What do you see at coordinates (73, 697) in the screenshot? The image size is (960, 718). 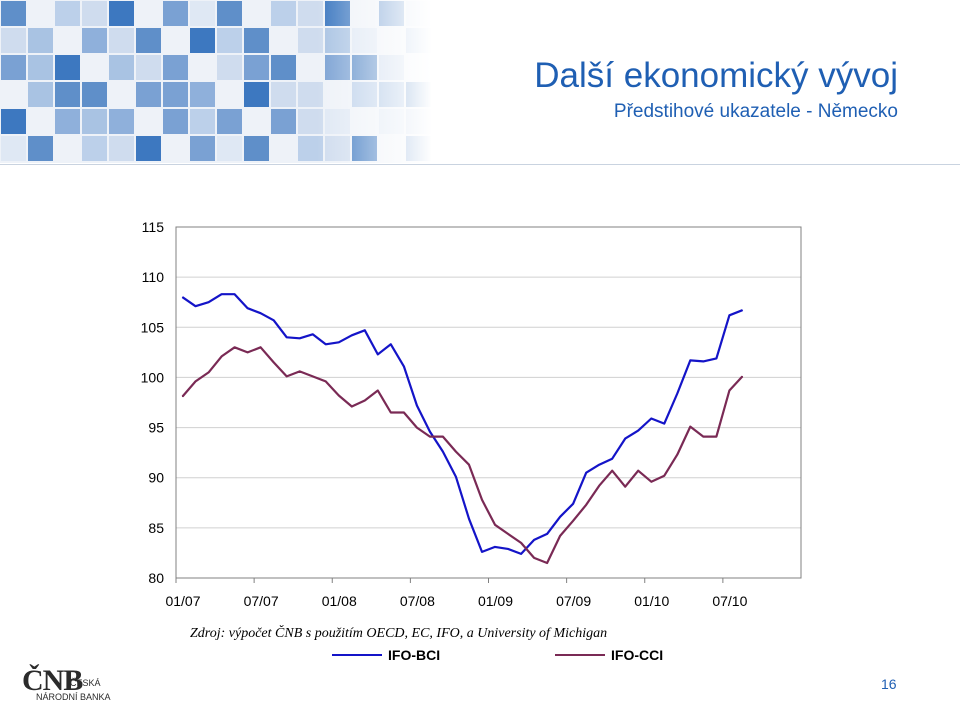 I see `logo-text-line2: NÁRODNÍ BANKA` at bounding box center [73, 697].